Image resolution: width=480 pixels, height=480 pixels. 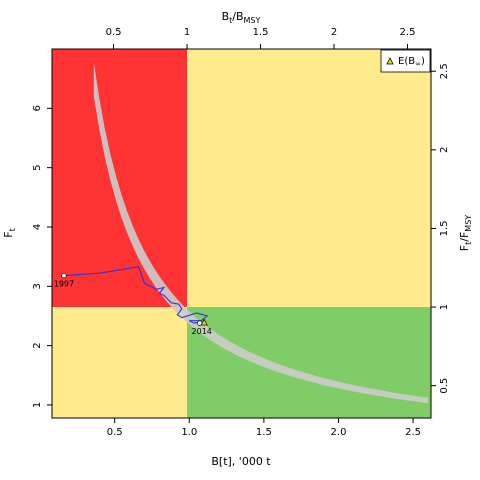 What do you see at coordinates (413, 432) in the screenshot?
I see `x-tick-label: 2.5` at bounding box center [413, 432].